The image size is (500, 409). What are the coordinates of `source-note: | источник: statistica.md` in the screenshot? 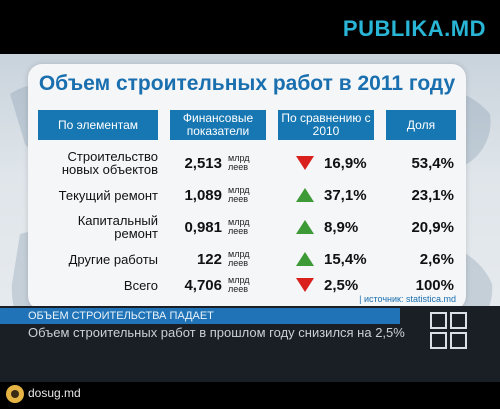 It's located at (407, 299).